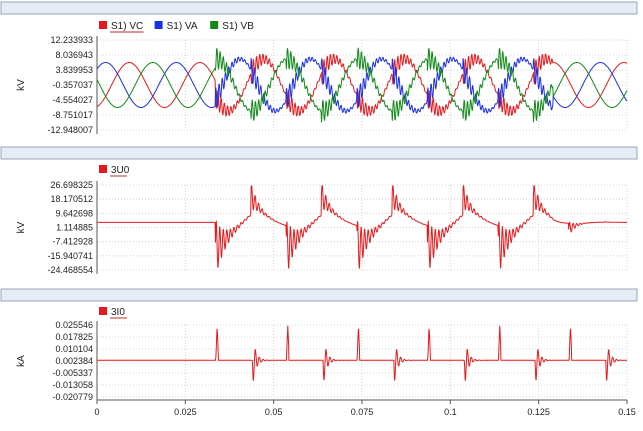 The height and width of the screenshot is (431, 643). Describe the element at coordinates (74, 349) in the screenshot. I see `y-tick-label: 0.010104` at that location.